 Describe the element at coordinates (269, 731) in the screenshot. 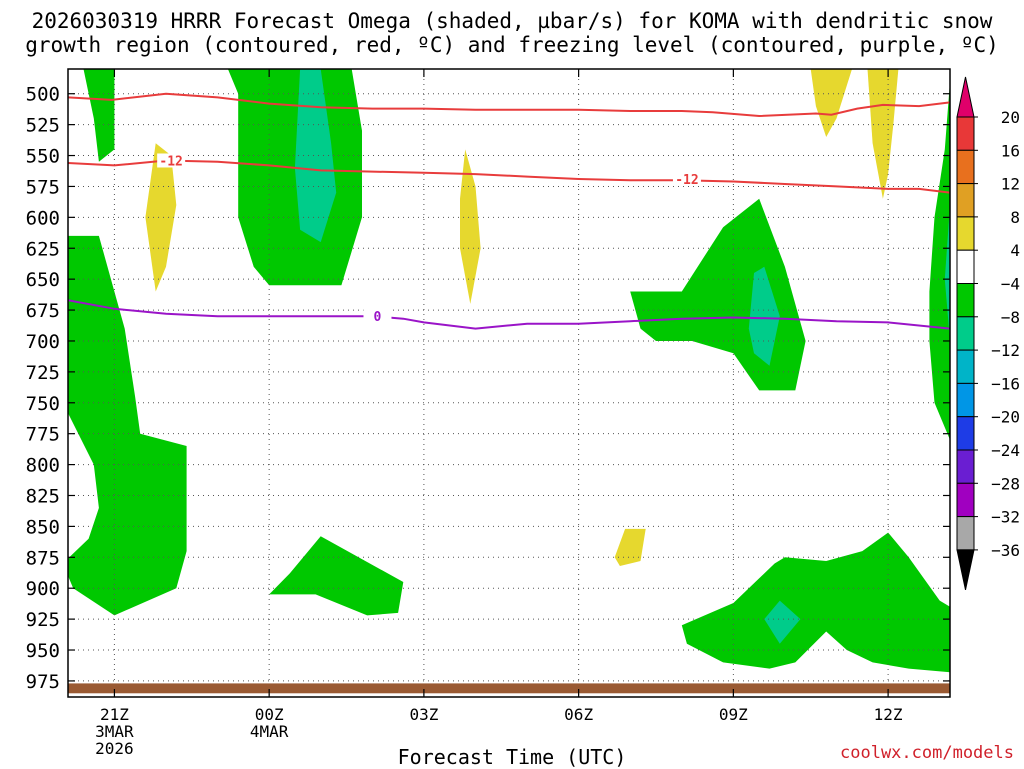

I see `x-tick-sublabel-00Z: 4MAR` at that location.